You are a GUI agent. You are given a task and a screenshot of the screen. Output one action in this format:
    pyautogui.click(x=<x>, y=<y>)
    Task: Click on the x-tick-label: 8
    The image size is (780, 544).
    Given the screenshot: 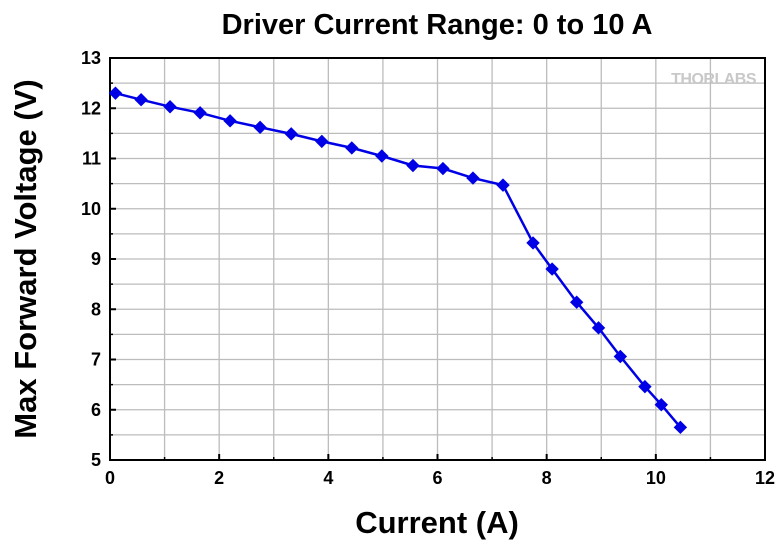 What is the action you would take?
    pyautogui.click(x=547, y=478)
    